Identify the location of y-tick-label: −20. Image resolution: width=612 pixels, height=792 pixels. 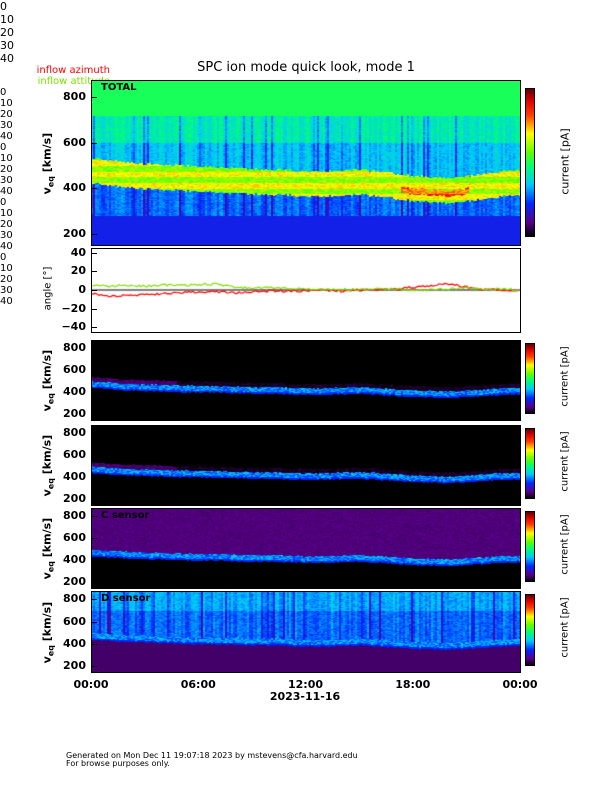
(73, 308).